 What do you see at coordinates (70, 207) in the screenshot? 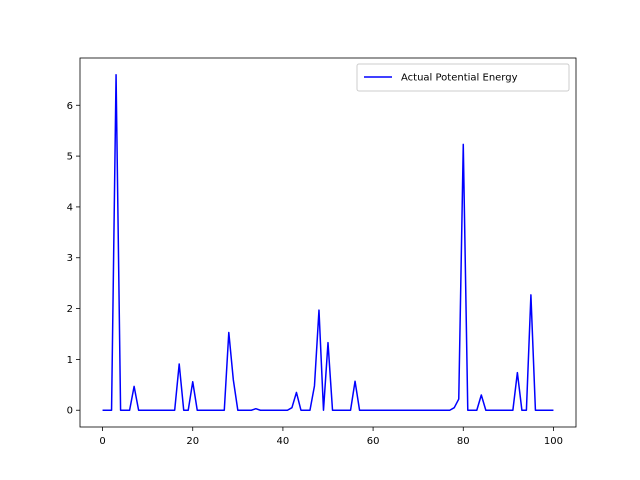
I see `y-tick-label: 4` at bounding box center [70, 207].